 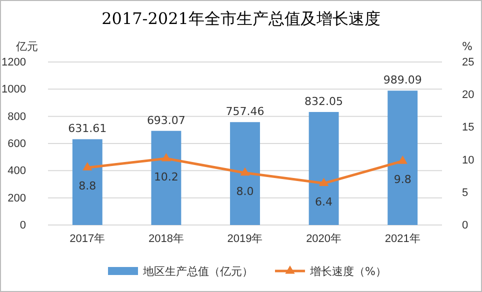 What do you see at coordinates (402, 80) in the screenshot?
I see `data-label: 989.09` at bounding box center [402, 80].